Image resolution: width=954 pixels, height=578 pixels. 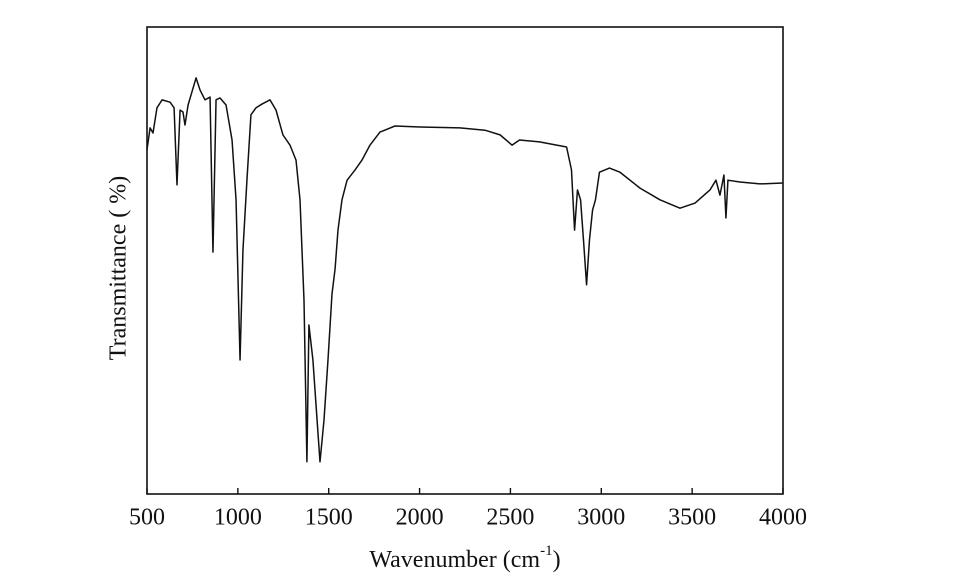 What do you see at coordinates (454, 560) in the screenshot?
I see `x-axis-label-text: Wavenumber (cm` at bounding box center [454, 560].